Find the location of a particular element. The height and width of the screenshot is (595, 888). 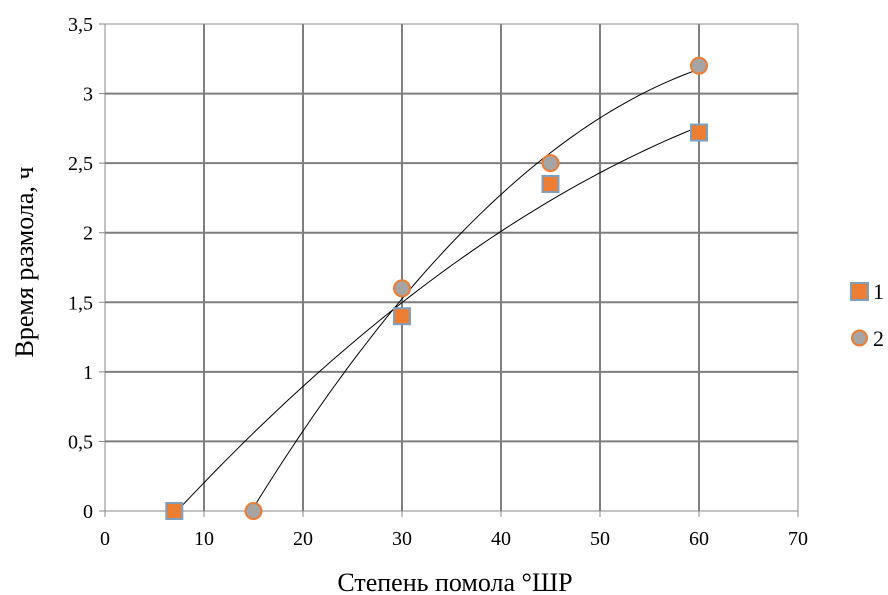

x-tick-label: 30 is located at coordinates (402, 539).